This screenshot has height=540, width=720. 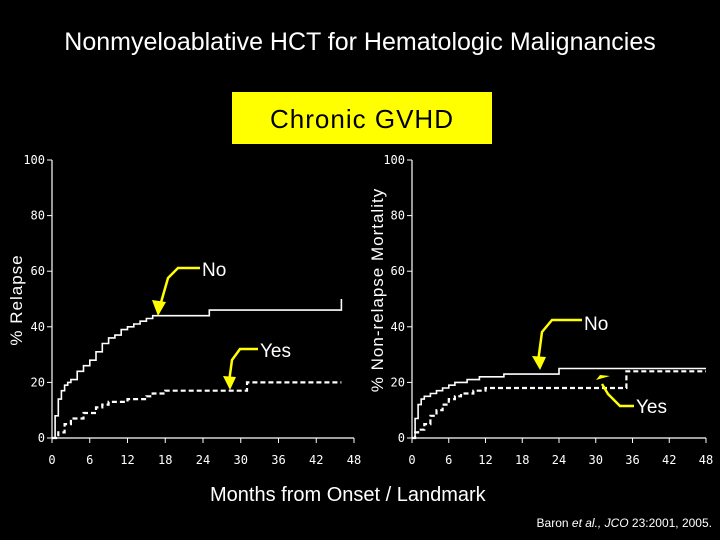 I want to click on non-relapse-mortality-x-tick-label: 18, so click(x=522, y=460).